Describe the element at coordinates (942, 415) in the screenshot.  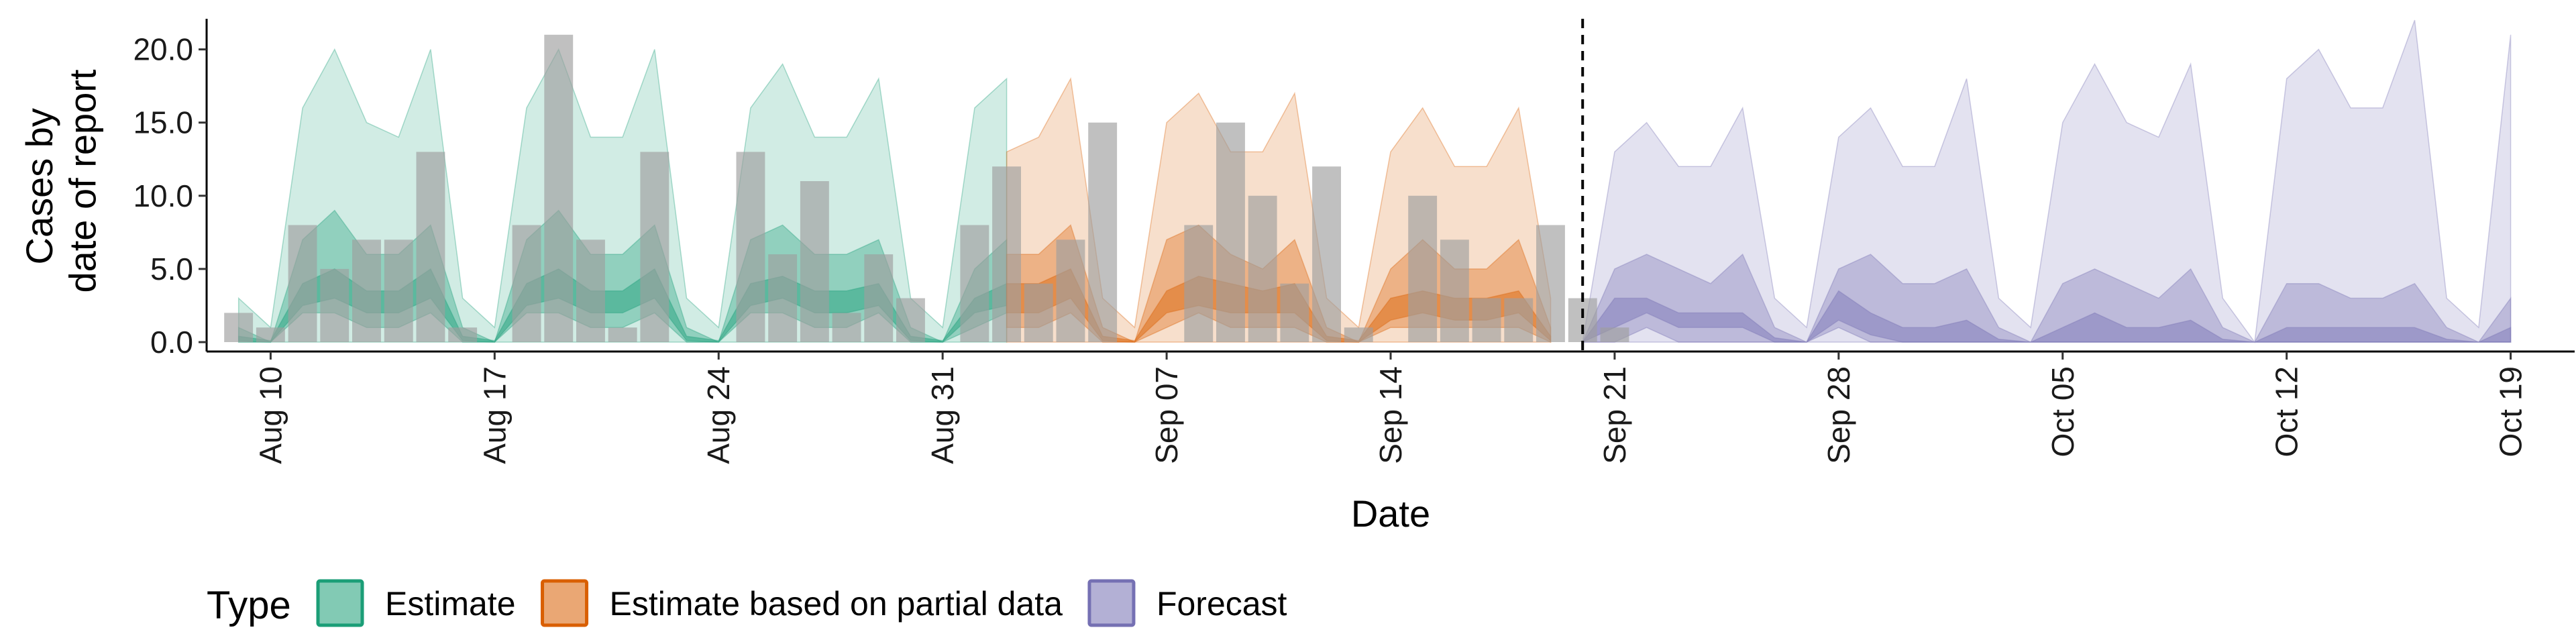
I see `x-tick-label: Aug 31` at that location.